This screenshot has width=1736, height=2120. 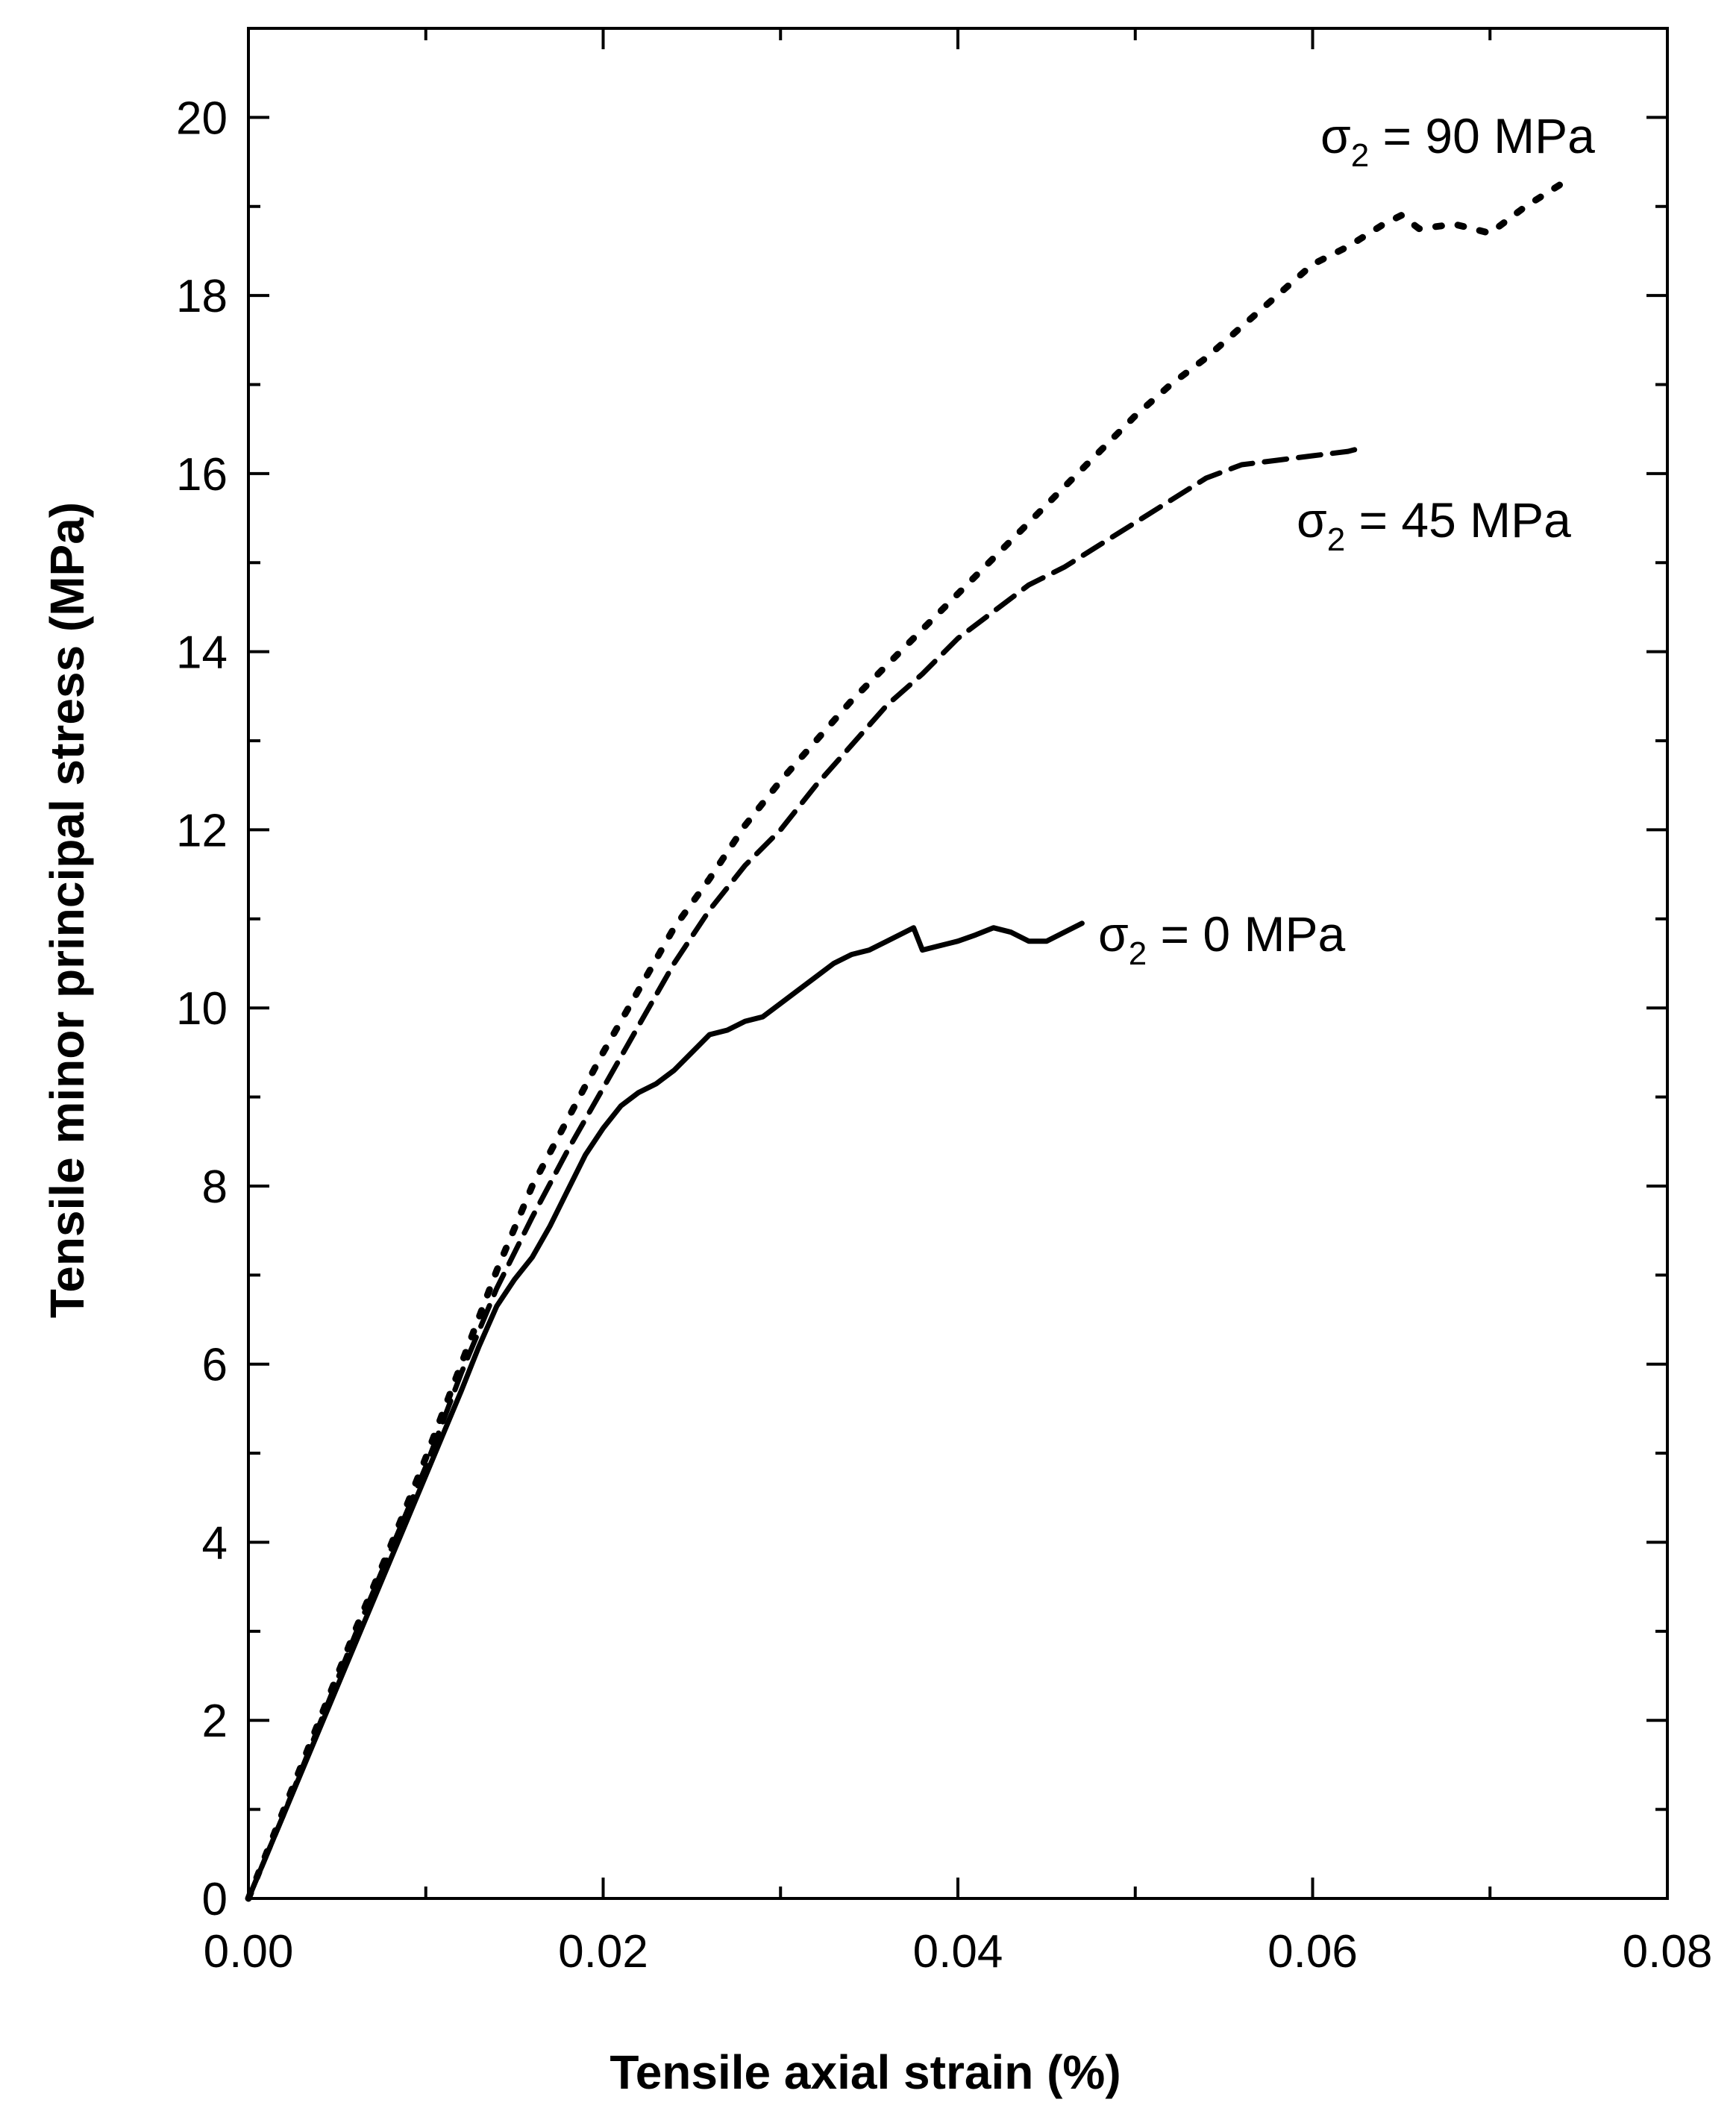 I want to click on series-label-text: = 0 MPa, so click(x=1246, y=934).